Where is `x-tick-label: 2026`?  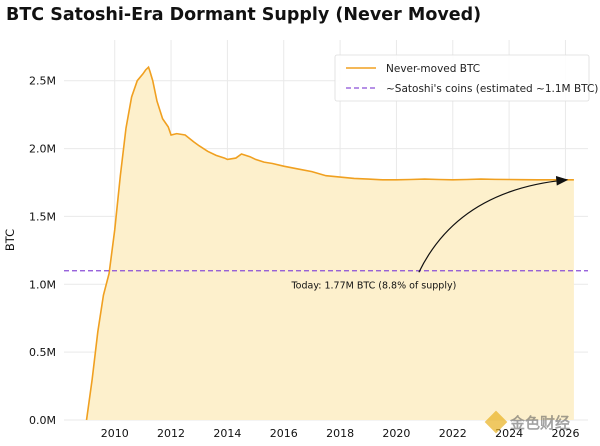 x-tick-label: 2026 is located at coordinates (565, 433).